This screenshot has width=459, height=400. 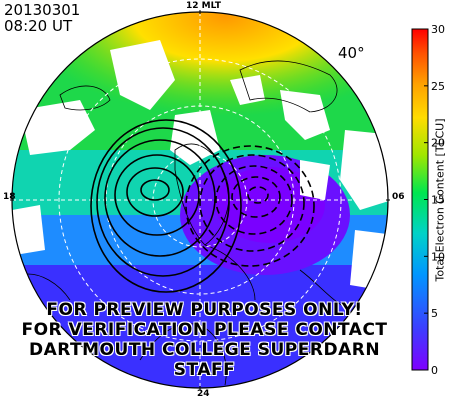 What do you see at coordinates (203, 394) in the screenshot?
I see `mlt-label-bottom: 24` at bounding box center [203, 394].